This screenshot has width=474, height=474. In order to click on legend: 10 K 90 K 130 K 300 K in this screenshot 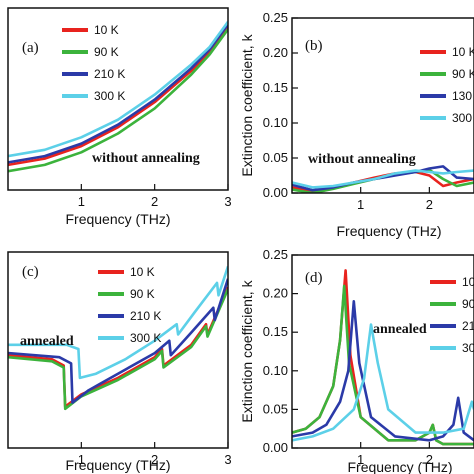, I will do `click(447, 85)`.